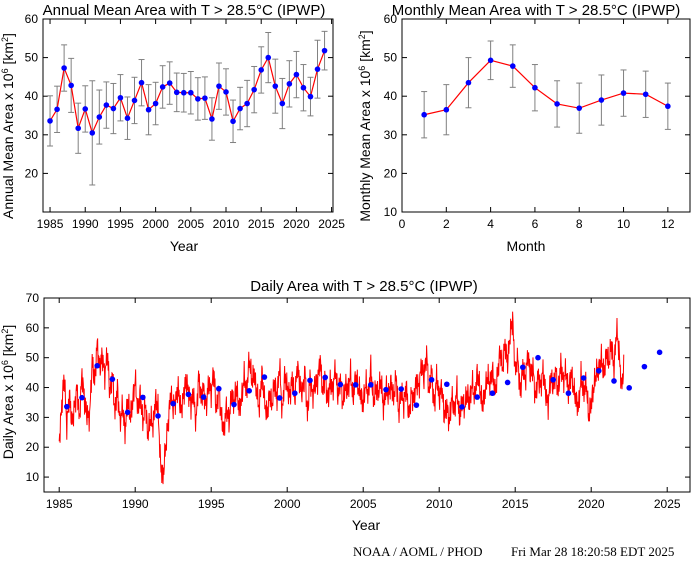  What do you see at coordinates (184, 10) in the screenshot?
I see `annual-chart-title: Annual Mean Area with T > 28.5°C (IPWP)` at bounding box center [184, 10].